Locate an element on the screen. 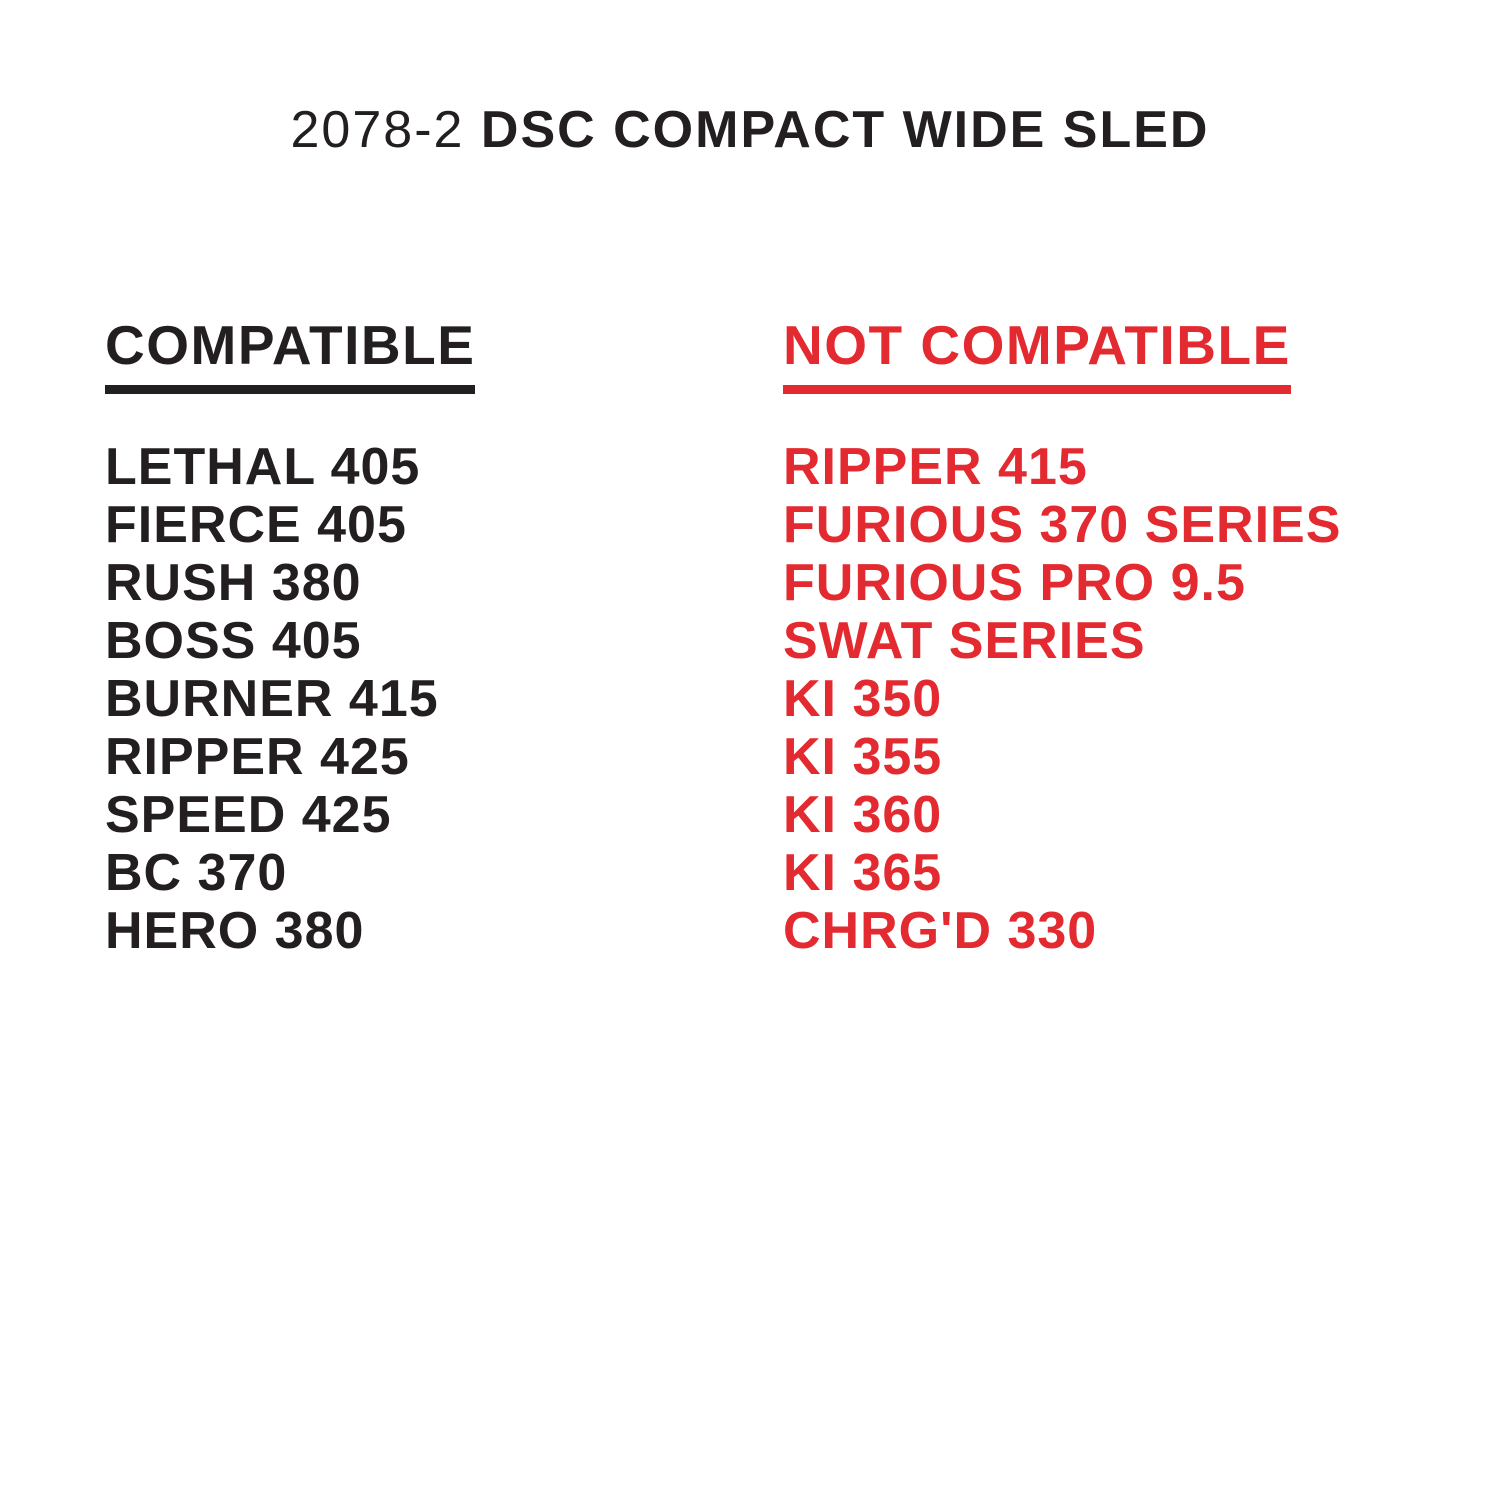 Image resolution: width=1500 pixels, height=1500 pixels. page-title: 2078-2 DSC COMPACT WIDE SLED is located at coordinates (750, 130).